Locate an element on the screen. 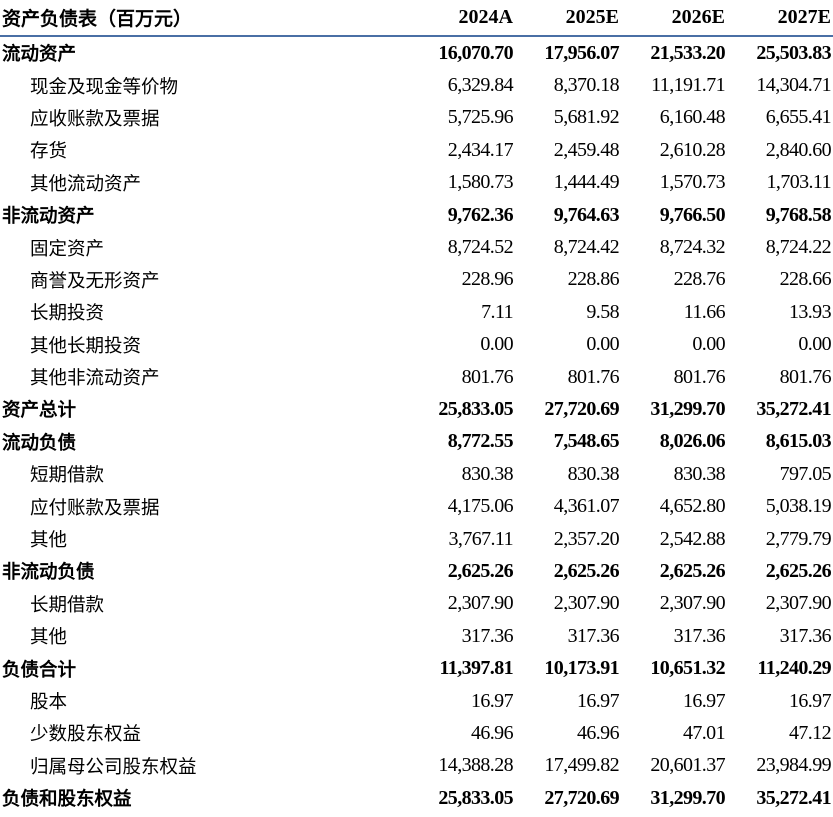 The height and width of the screenshot is (817, 833). row-value: 9.58 is located at coordinates (602, 311).